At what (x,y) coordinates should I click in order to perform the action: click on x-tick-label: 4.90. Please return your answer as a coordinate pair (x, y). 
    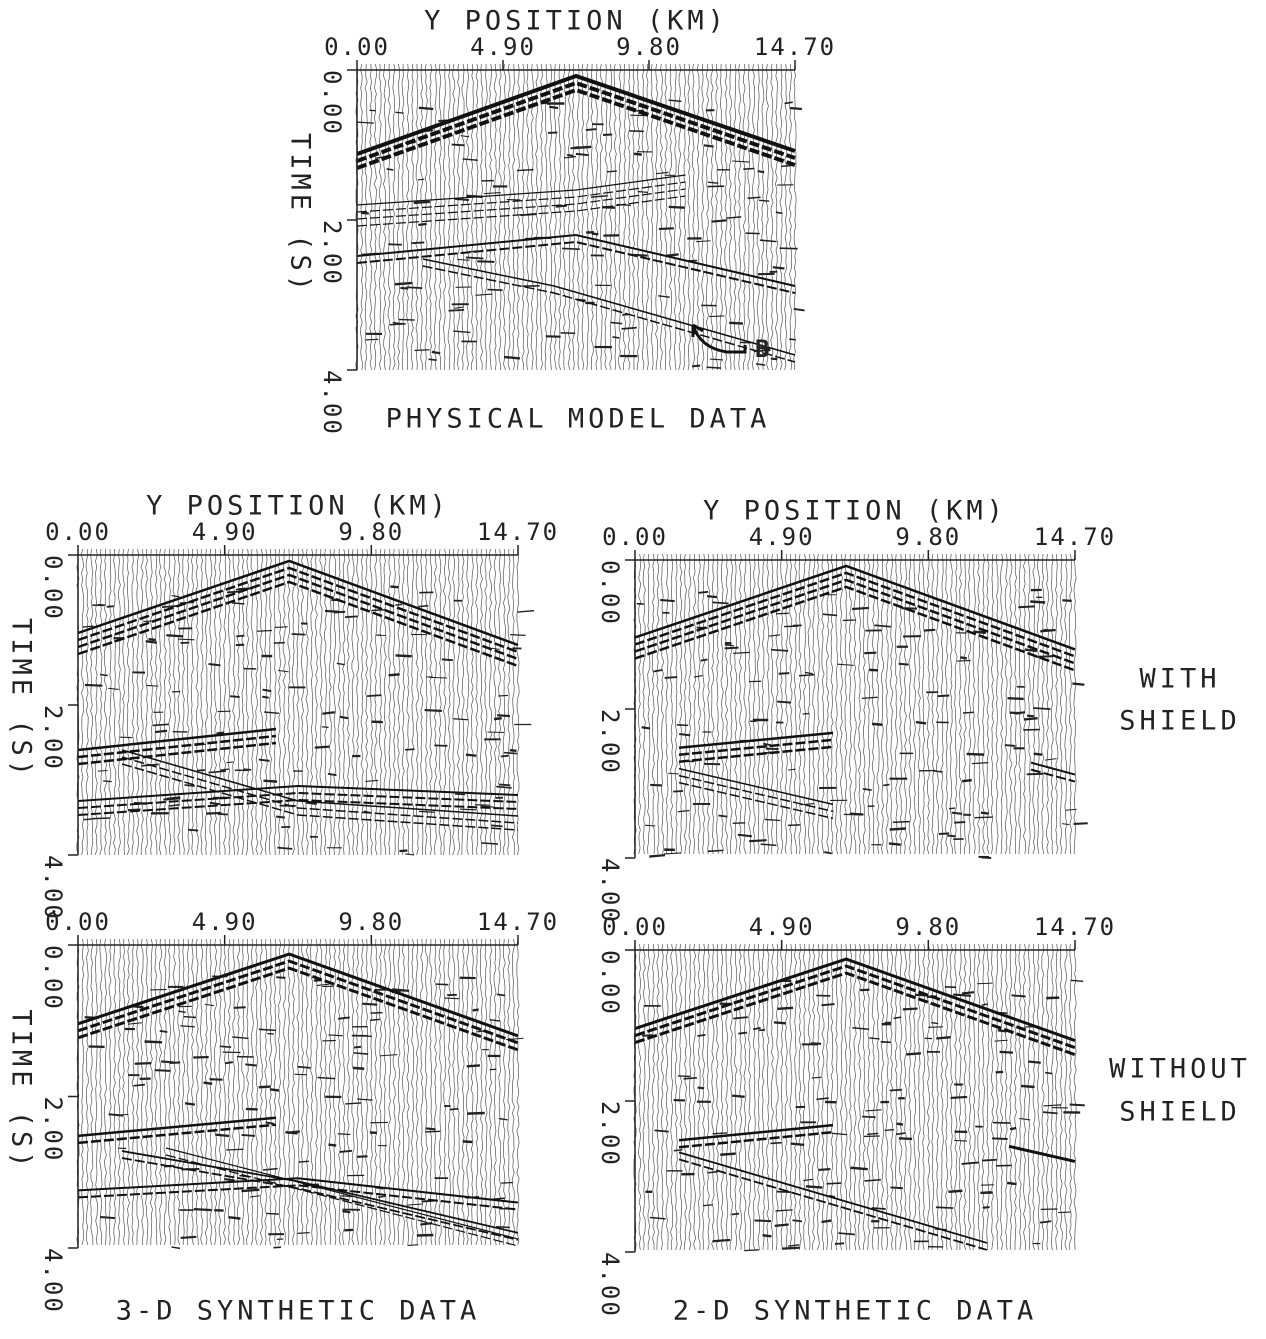
    Looking at the image, I should click on (503, 47).